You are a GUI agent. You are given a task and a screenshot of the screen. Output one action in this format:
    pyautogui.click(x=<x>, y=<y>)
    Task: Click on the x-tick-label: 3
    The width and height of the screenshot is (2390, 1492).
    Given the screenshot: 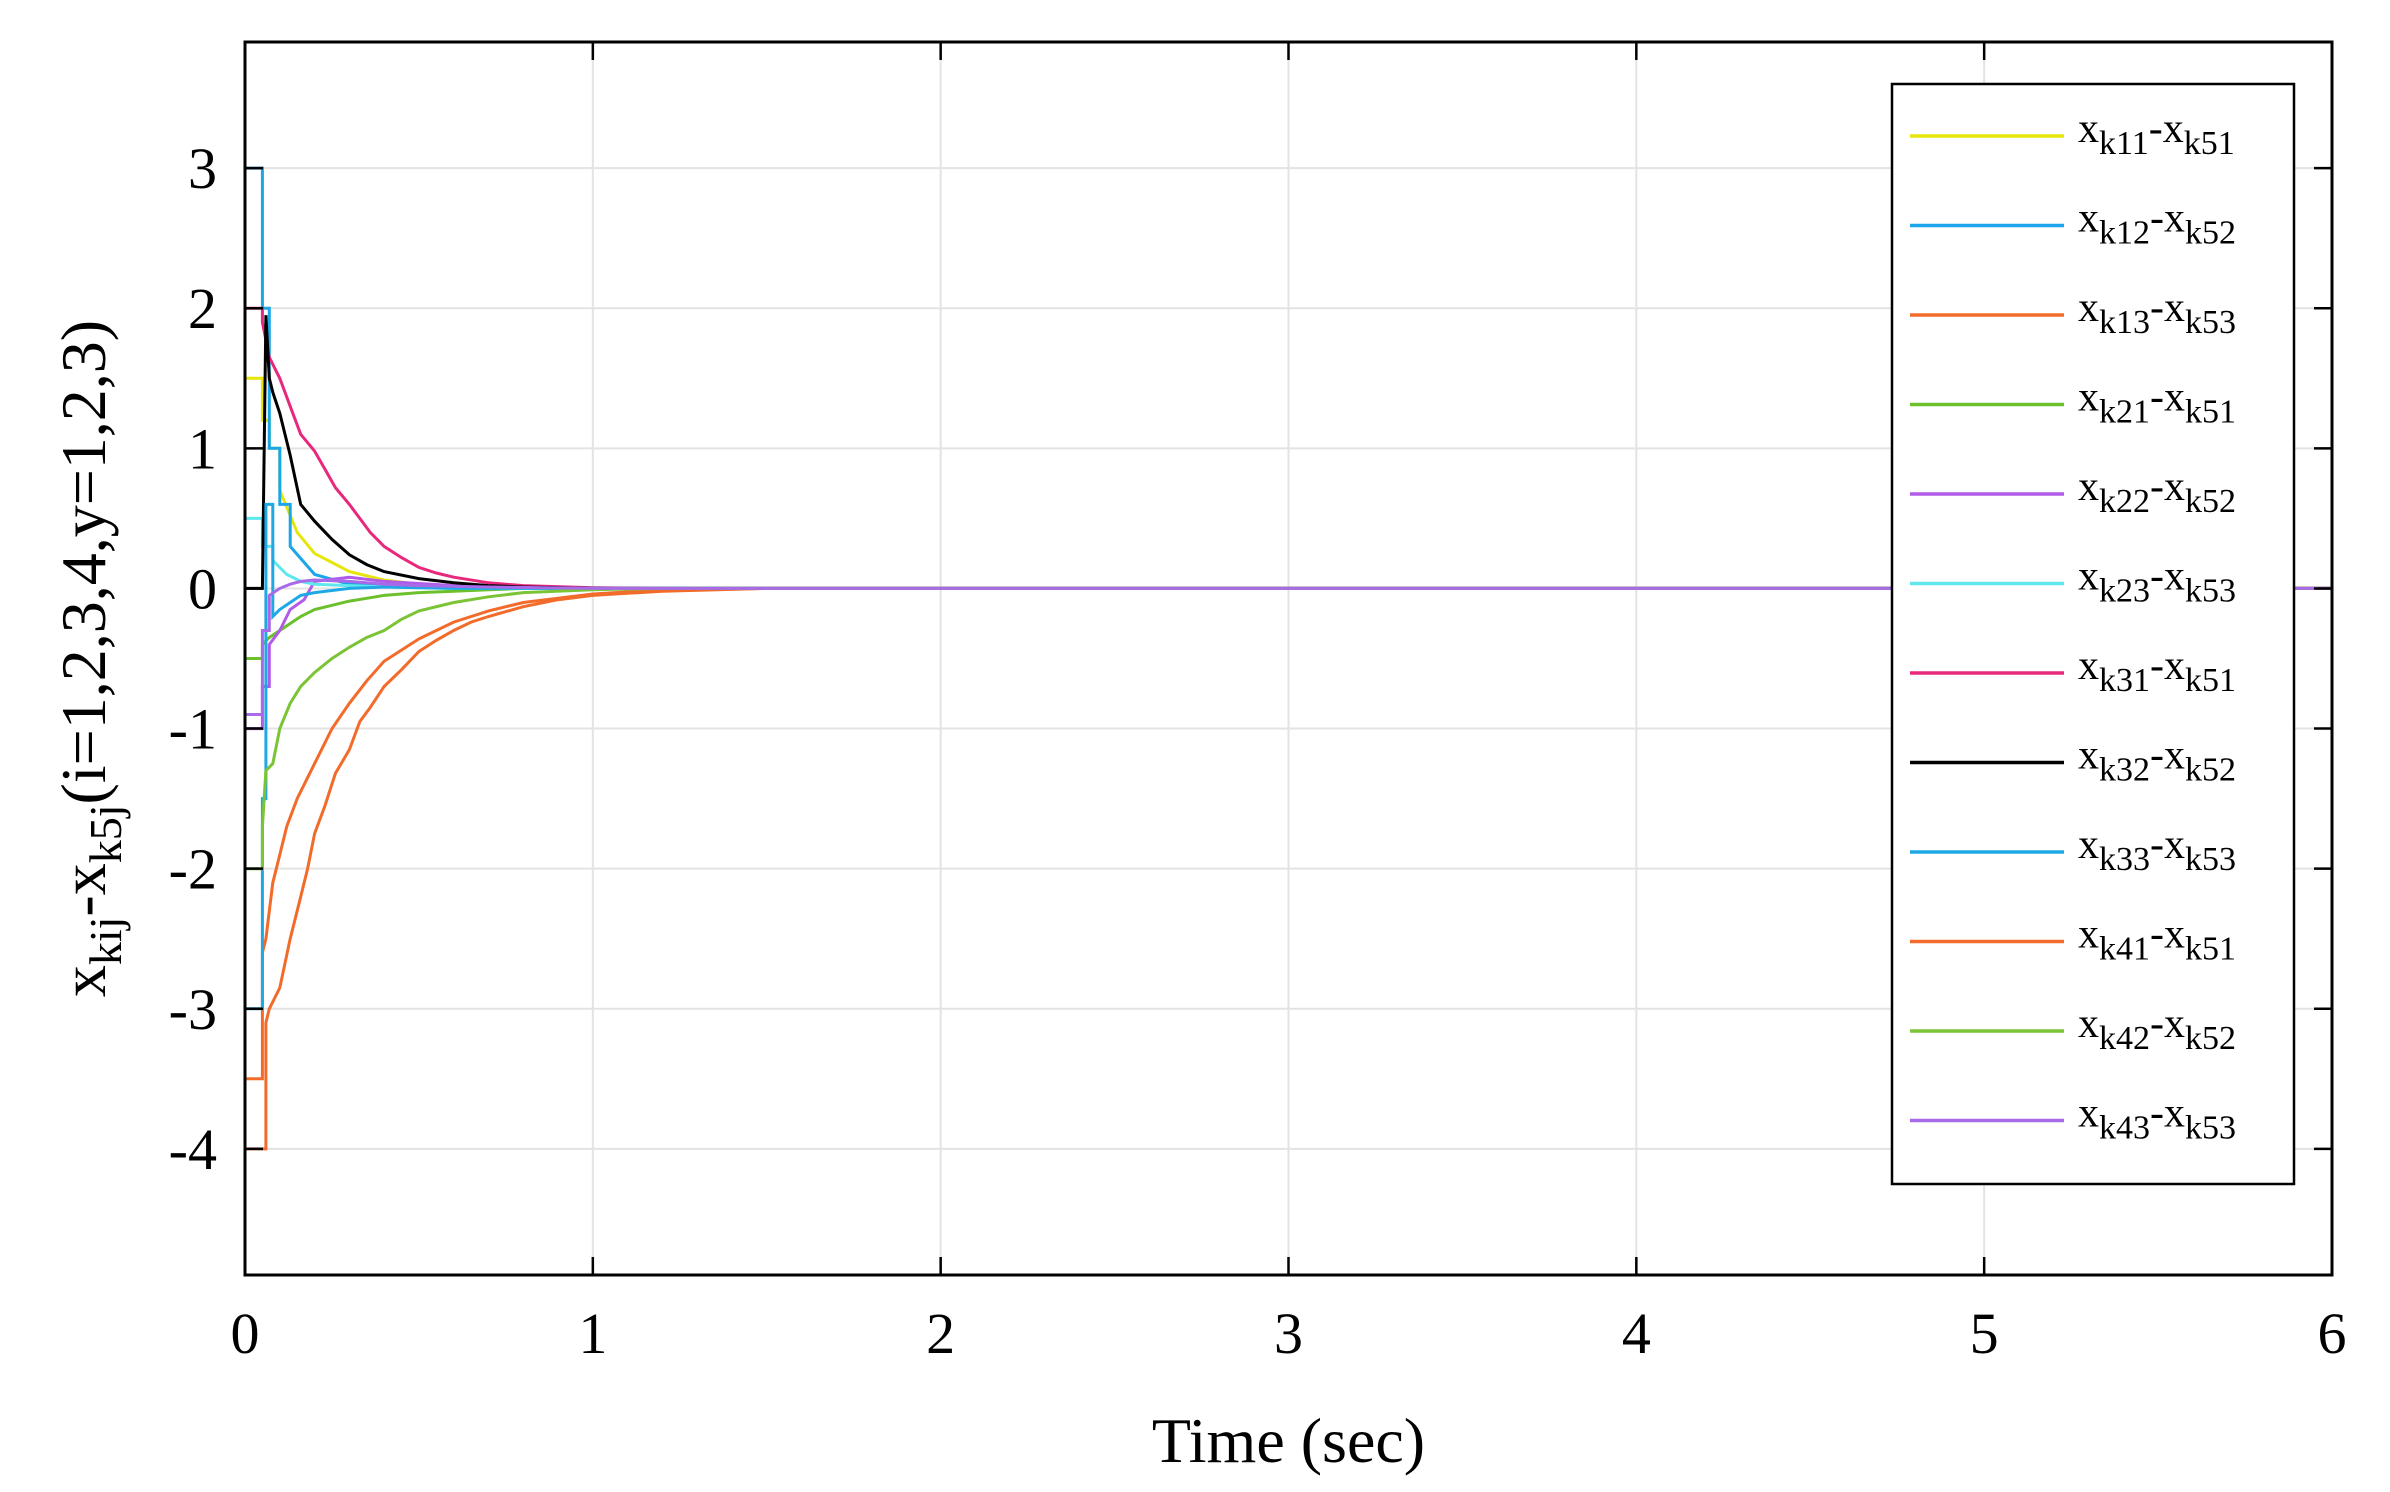 What is the action you would take?
    pyautogui.click(x=1288, y=1333)
    